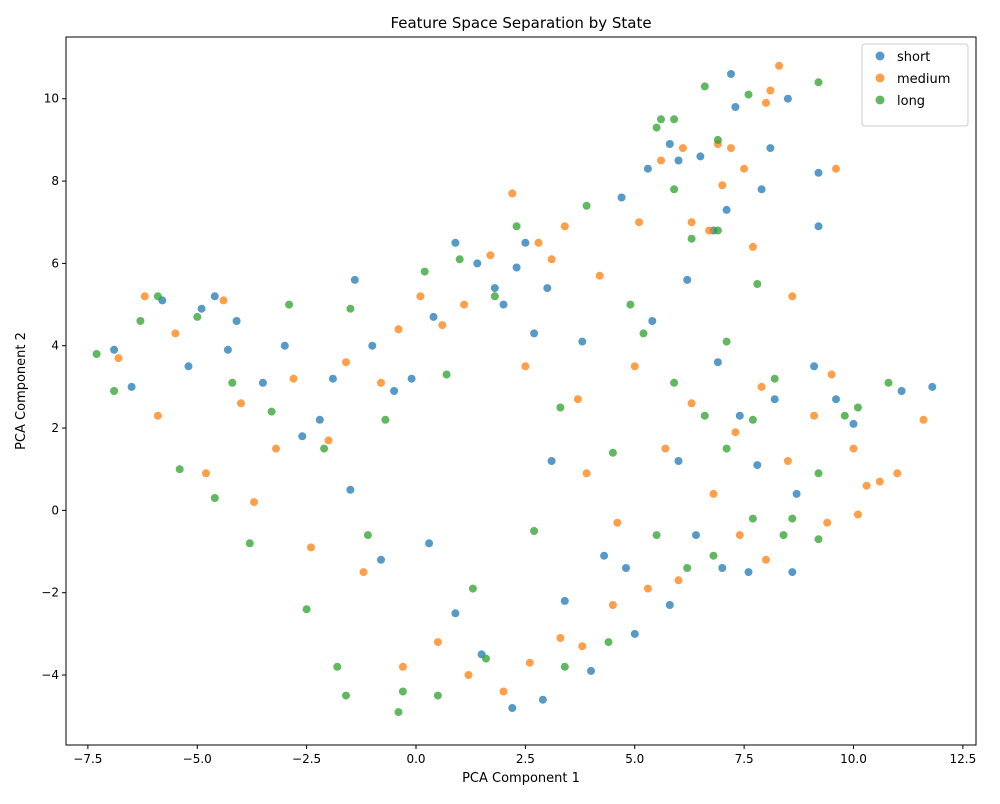 The width and height of the screenshot is (1000, 804). What do you see at coordinates (306, 759) in the screenshot?
I see `x-tick-label: −2.5` at bounding box center [306, 759].